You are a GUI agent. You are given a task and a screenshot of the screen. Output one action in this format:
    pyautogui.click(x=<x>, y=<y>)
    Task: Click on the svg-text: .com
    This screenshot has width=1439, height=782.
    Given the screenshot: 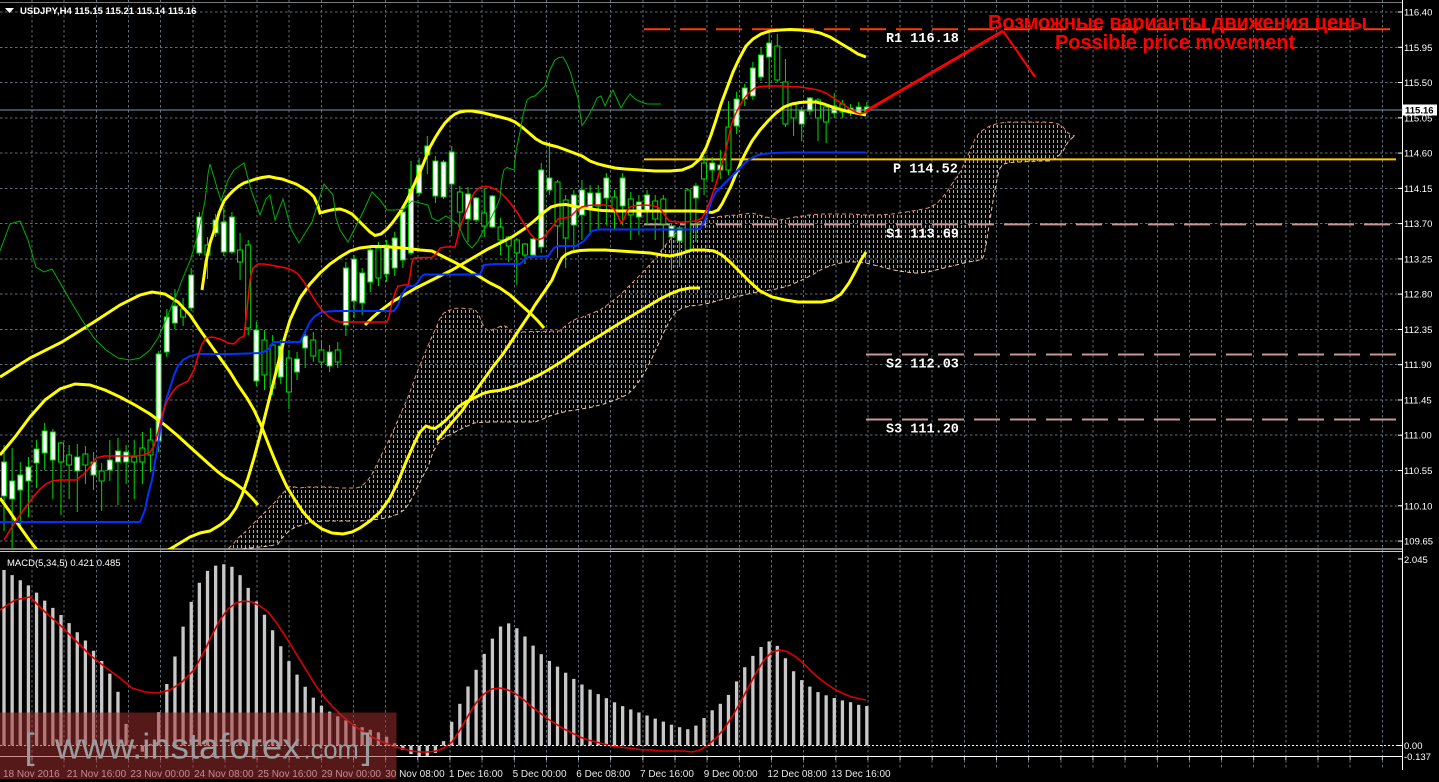 What is the action you would take?
    pyautogui.click(x=331, y=751)
    